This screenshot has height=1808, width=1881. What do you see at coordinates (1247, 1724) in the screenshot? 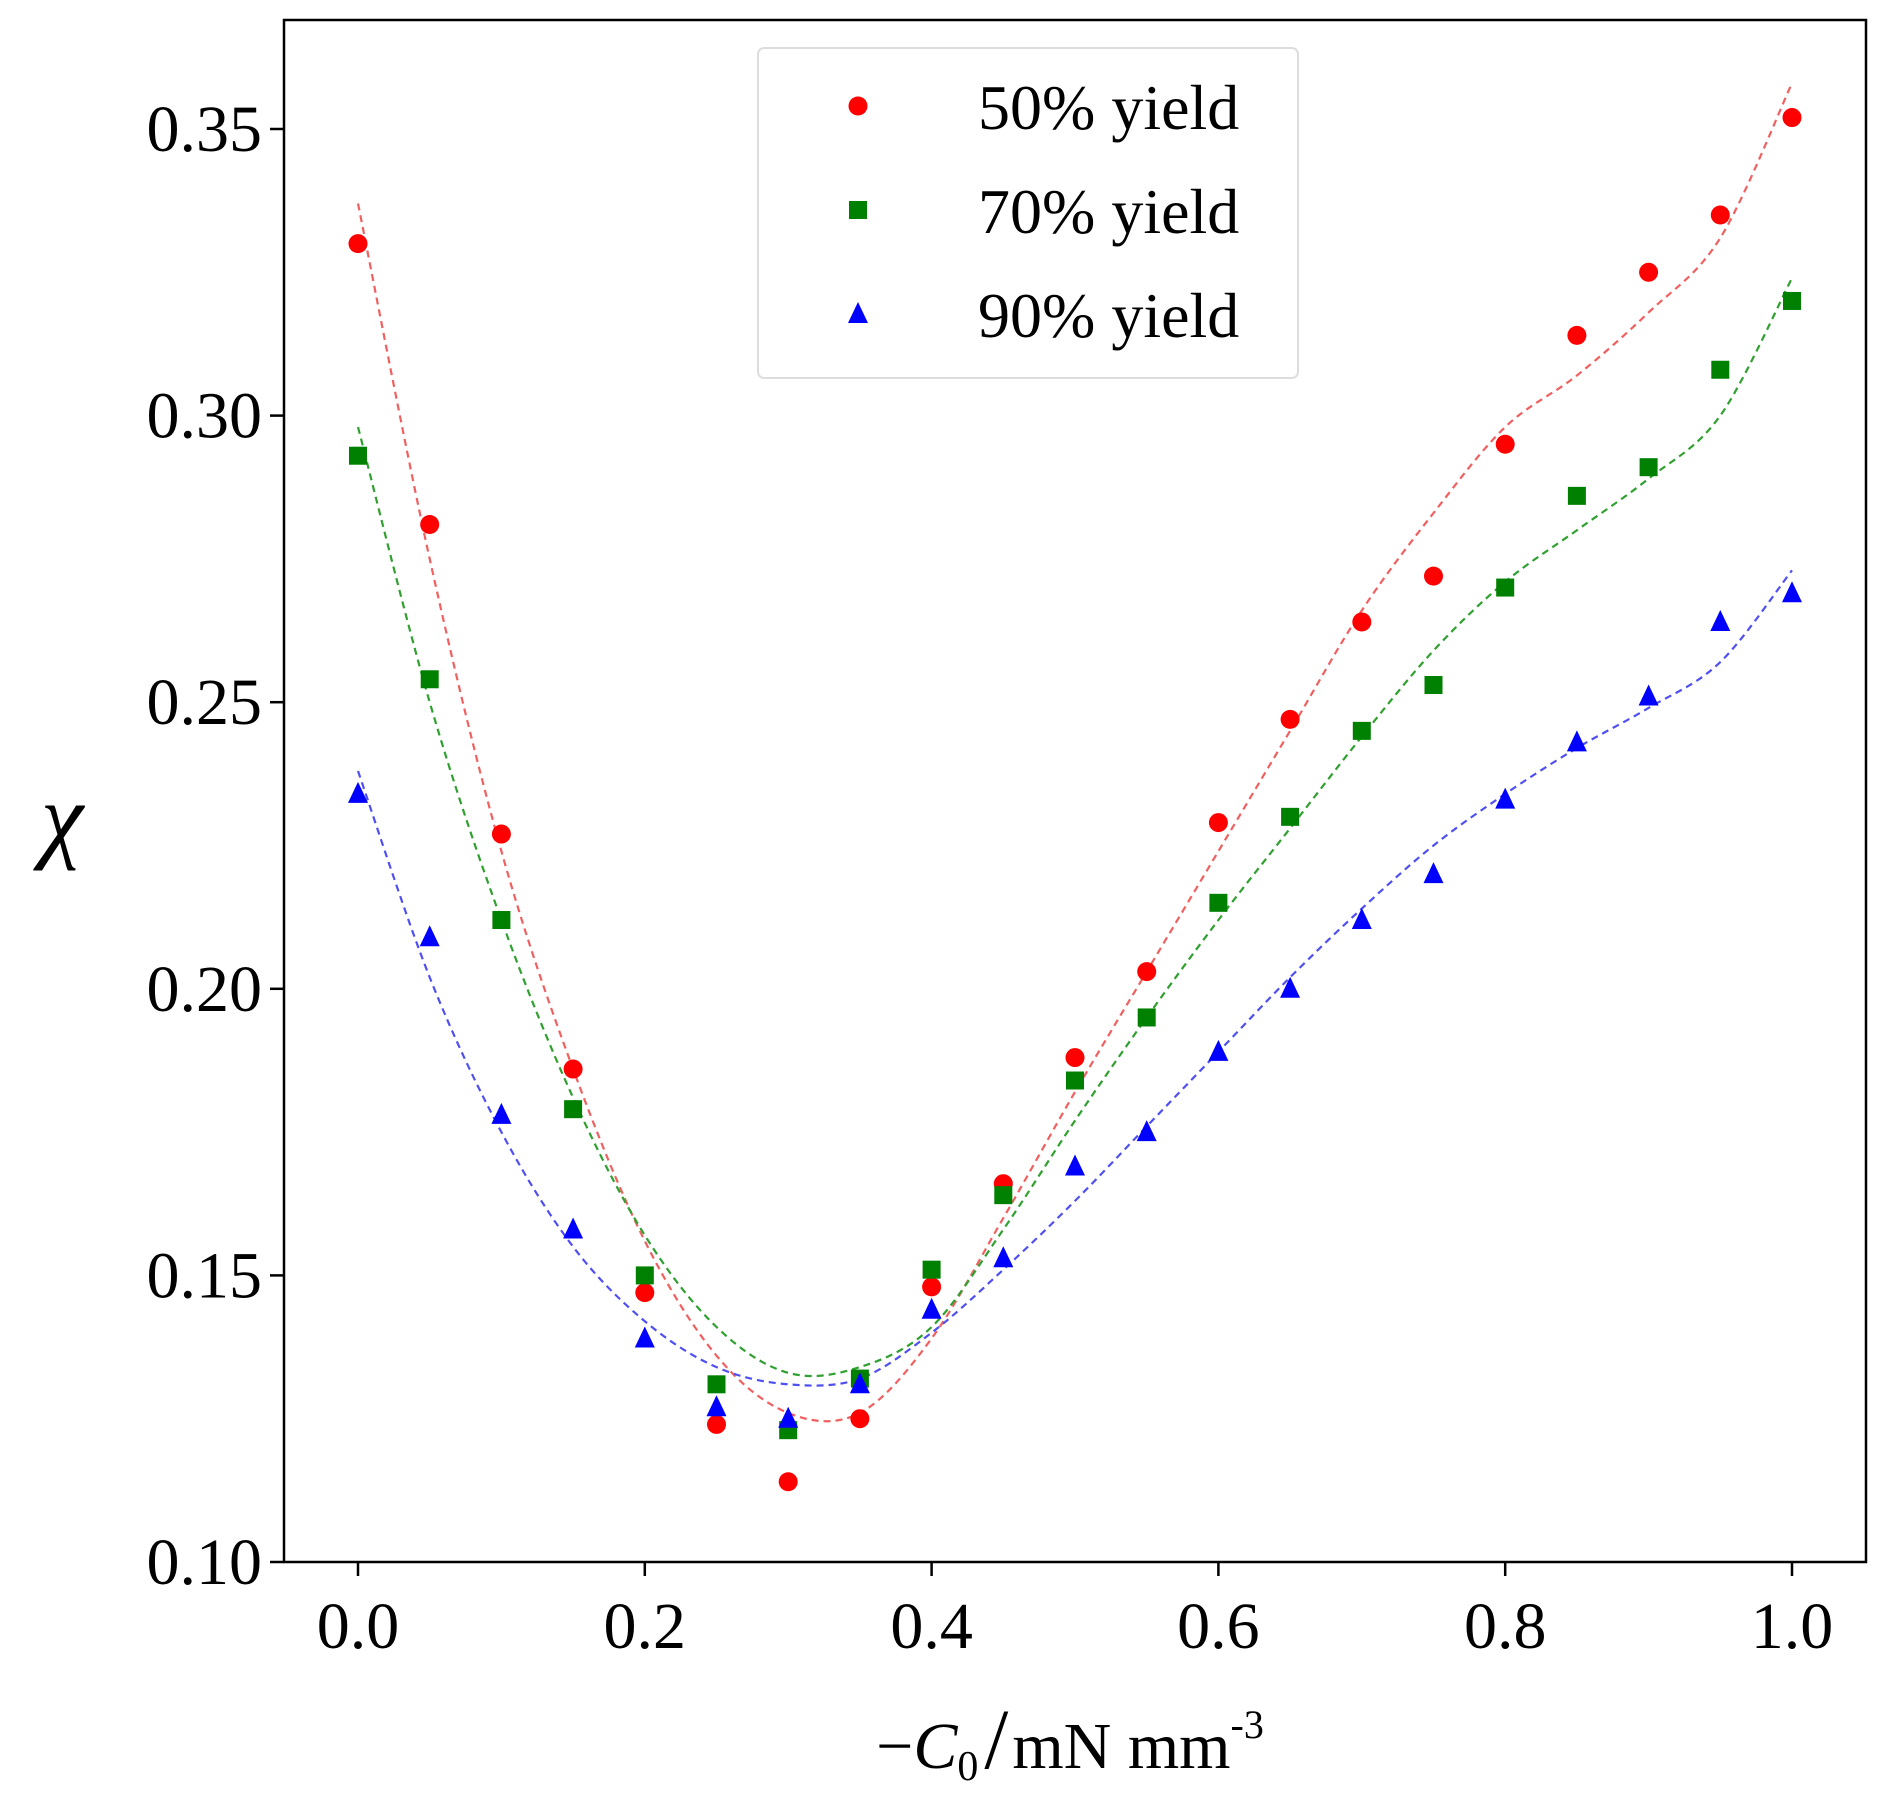
I see `x-axis-label-superscript: -3` at bounding box center [1247, 1724].